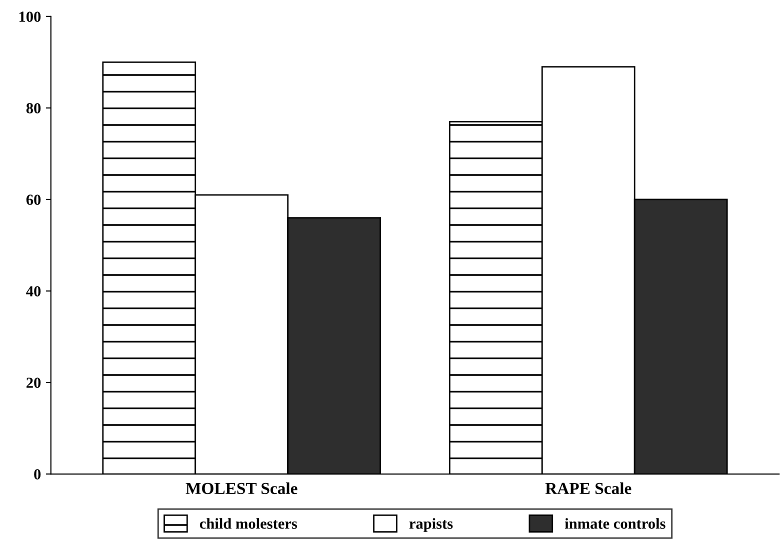 Image resolution: width=783 pixels, height=548 pixels. What do you see at coordinates (30, 17) in the screenshot?
I see `y-tick-label: 100` at bounding box center [30, 17].